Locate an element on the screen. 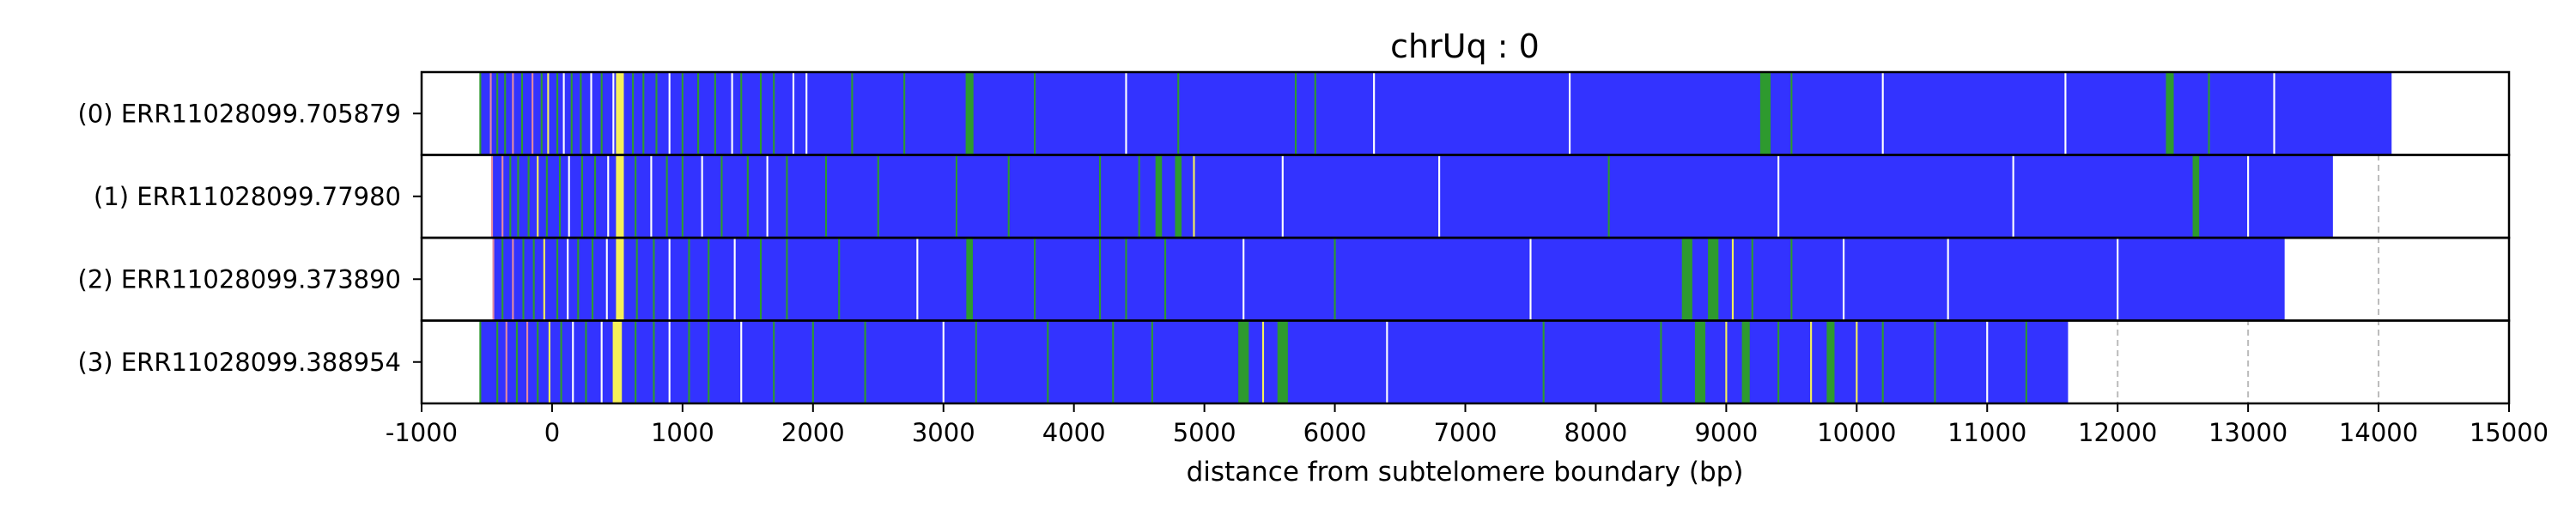 Image resolution: width=2576 pixels, height=515 pixels. x-tick-label: 1000 is located at coordinates (682, 432).